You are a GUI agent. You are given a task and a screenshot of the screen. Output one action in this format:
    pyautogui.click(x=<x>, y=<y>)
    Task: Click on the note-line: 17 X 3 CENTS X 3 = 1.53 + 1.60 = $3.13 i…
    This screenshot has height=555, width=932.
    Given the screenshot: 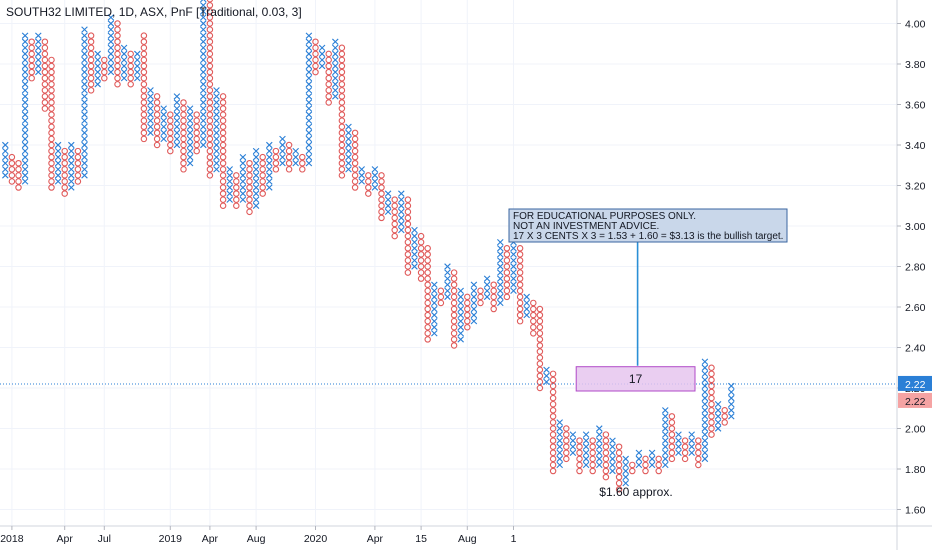 What is the action you would take?
    pyautogui.click(x=648, y=236)
    